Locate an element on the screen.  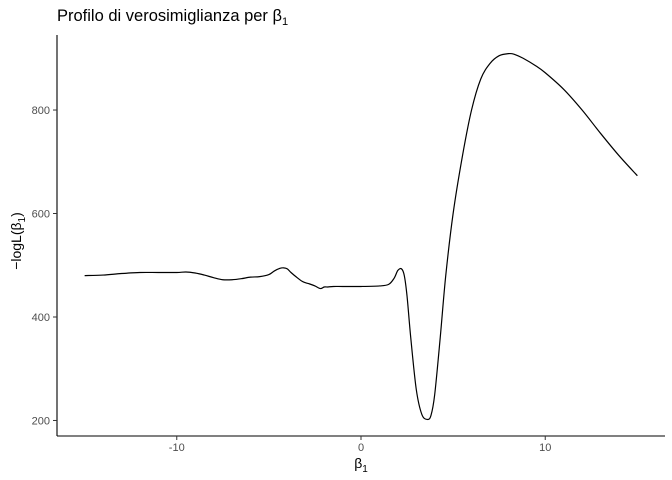
y-axis-title: −logL(β1) is located at coordinates (18, 241).